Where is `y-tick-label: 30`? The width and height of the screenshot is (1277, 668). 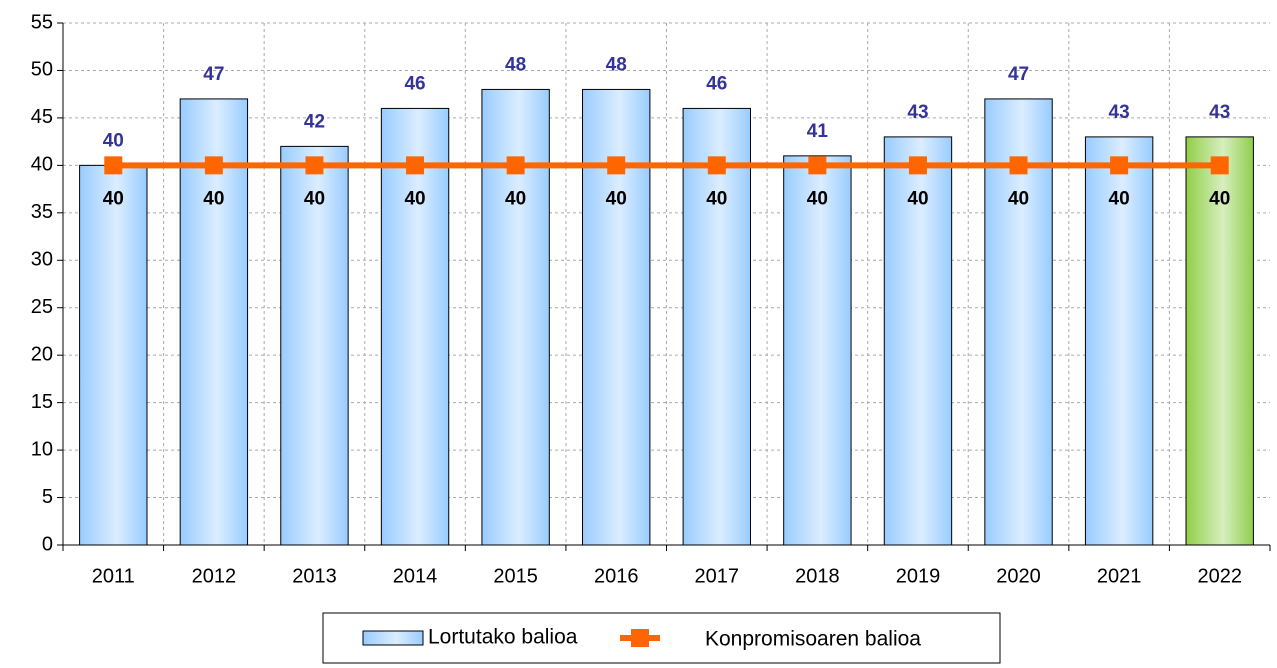 y-tick-label: 30 is located at coordinates (42, 260).